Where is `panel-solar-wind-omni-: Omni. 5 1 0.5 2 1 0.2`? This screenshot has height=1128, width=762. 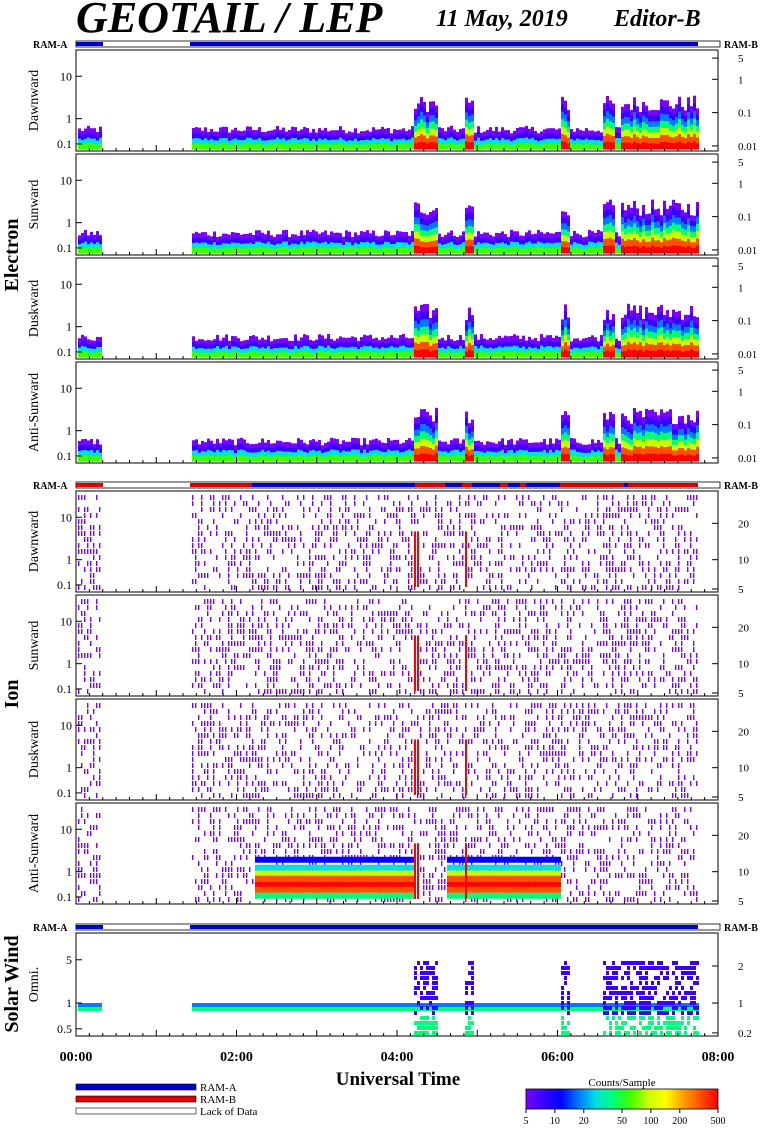 panel-solar-wind-omni-: Omni. 5 1 0.5 2 1 0.2 is located at coordinates (389, 986).